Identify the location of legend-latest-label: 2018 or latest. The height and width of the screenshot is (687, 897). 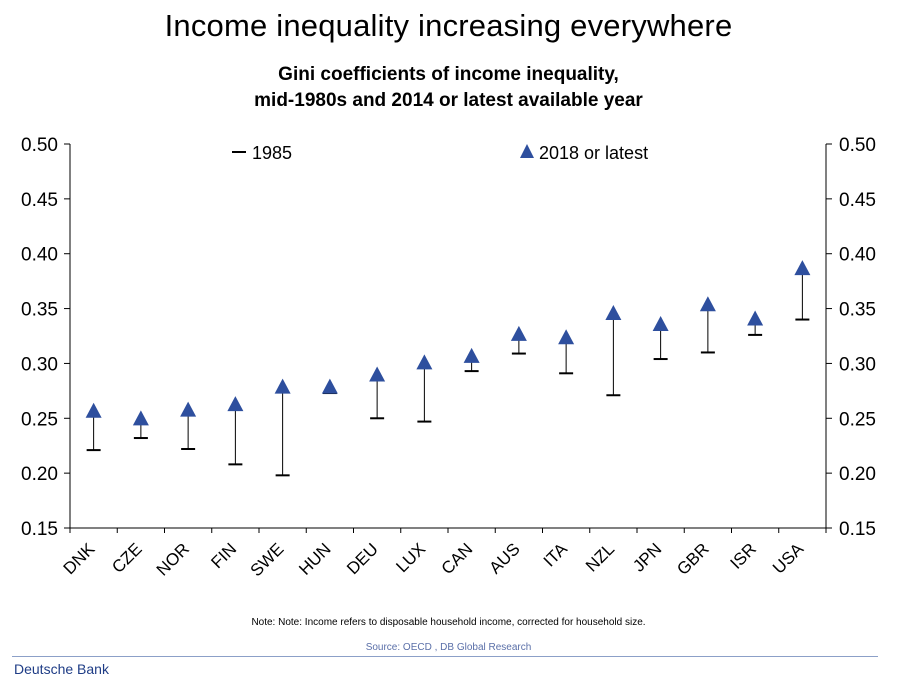
(593, 153).